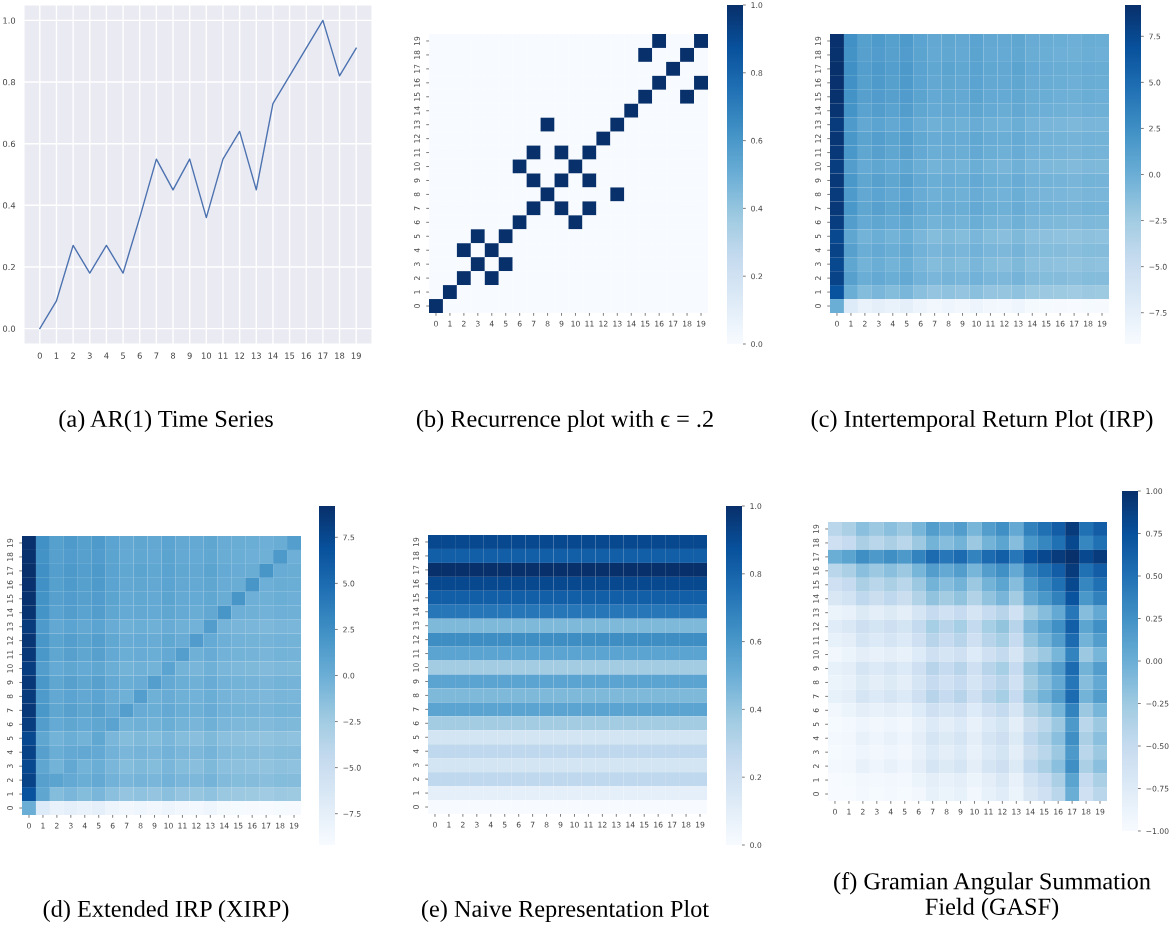 The width and height of the screenshot is (1173, 951). I want to click on x-tick-label: 1, so click(56, 355).